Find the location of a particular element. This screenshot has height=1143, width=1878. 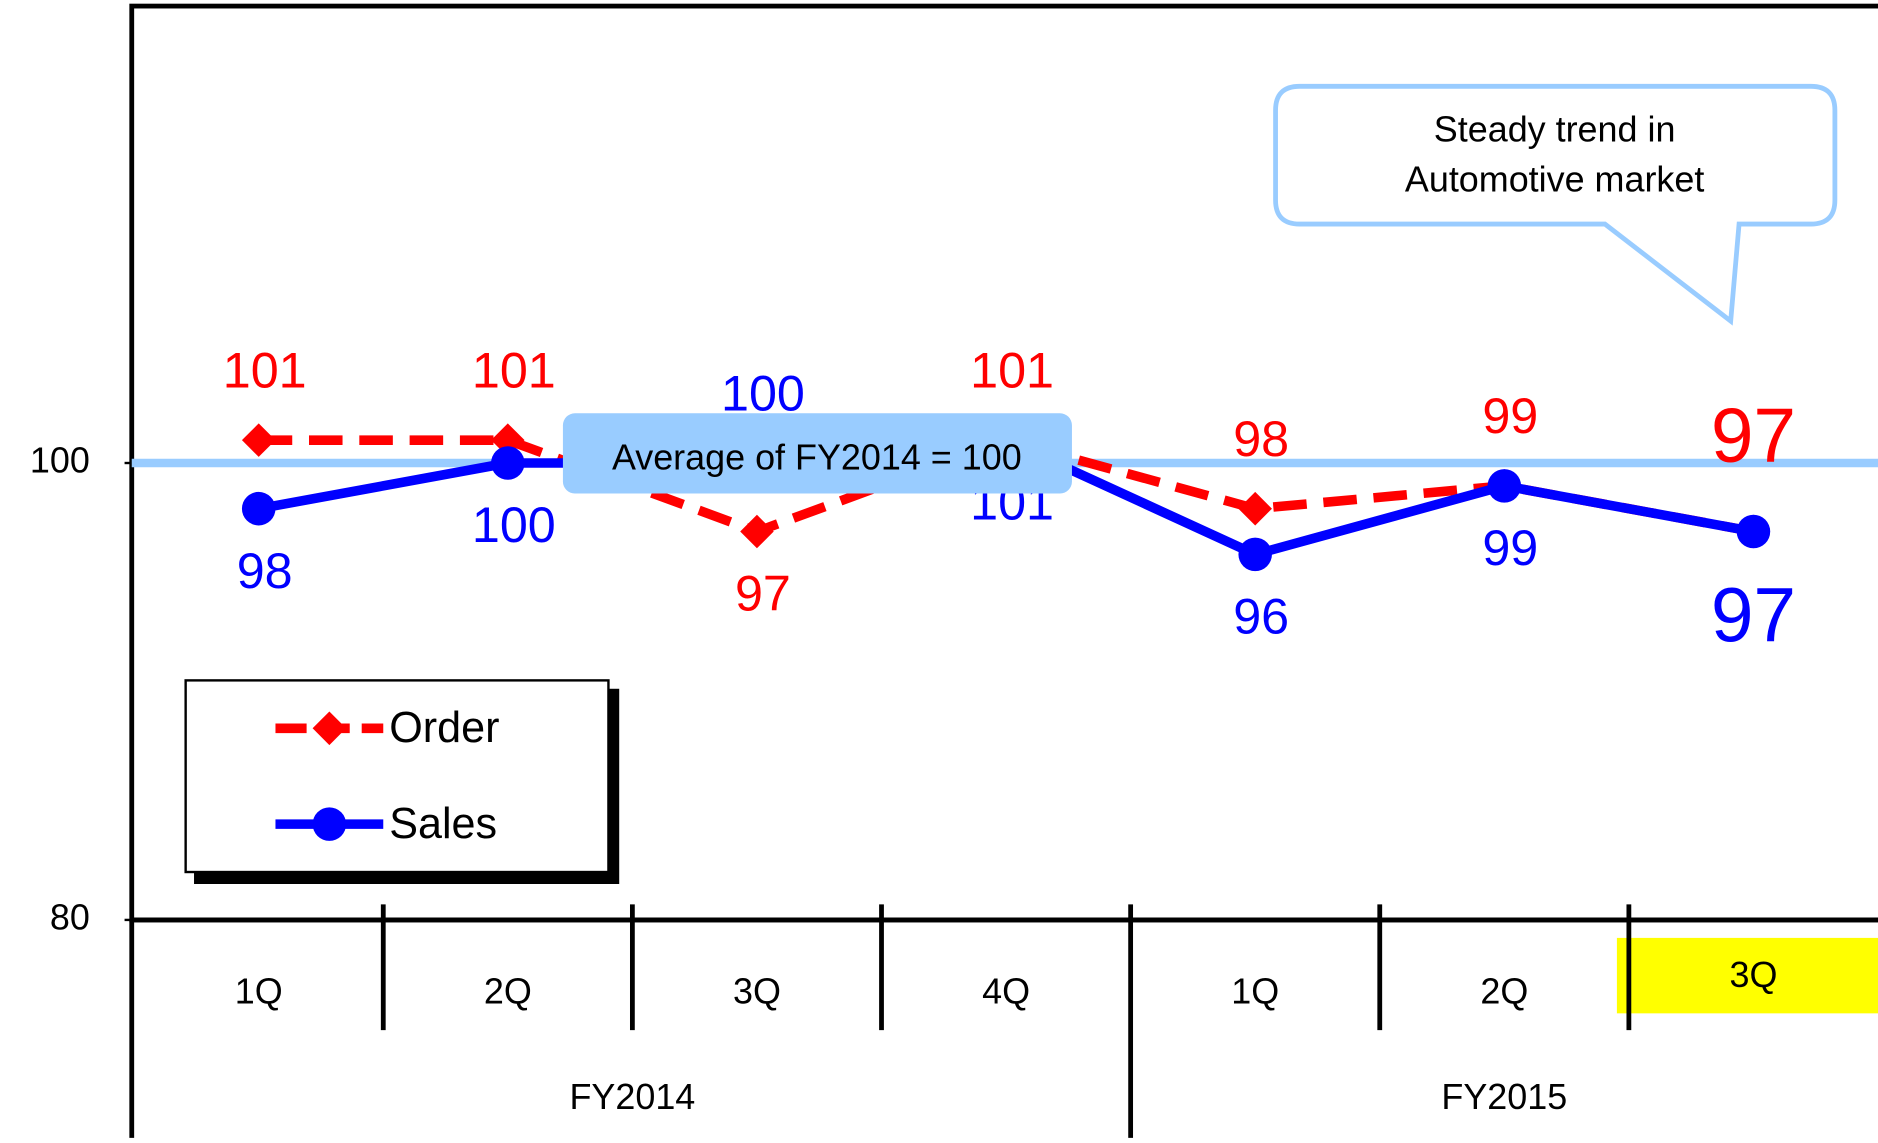

reference-label-box is located at coordinates (817, 453).